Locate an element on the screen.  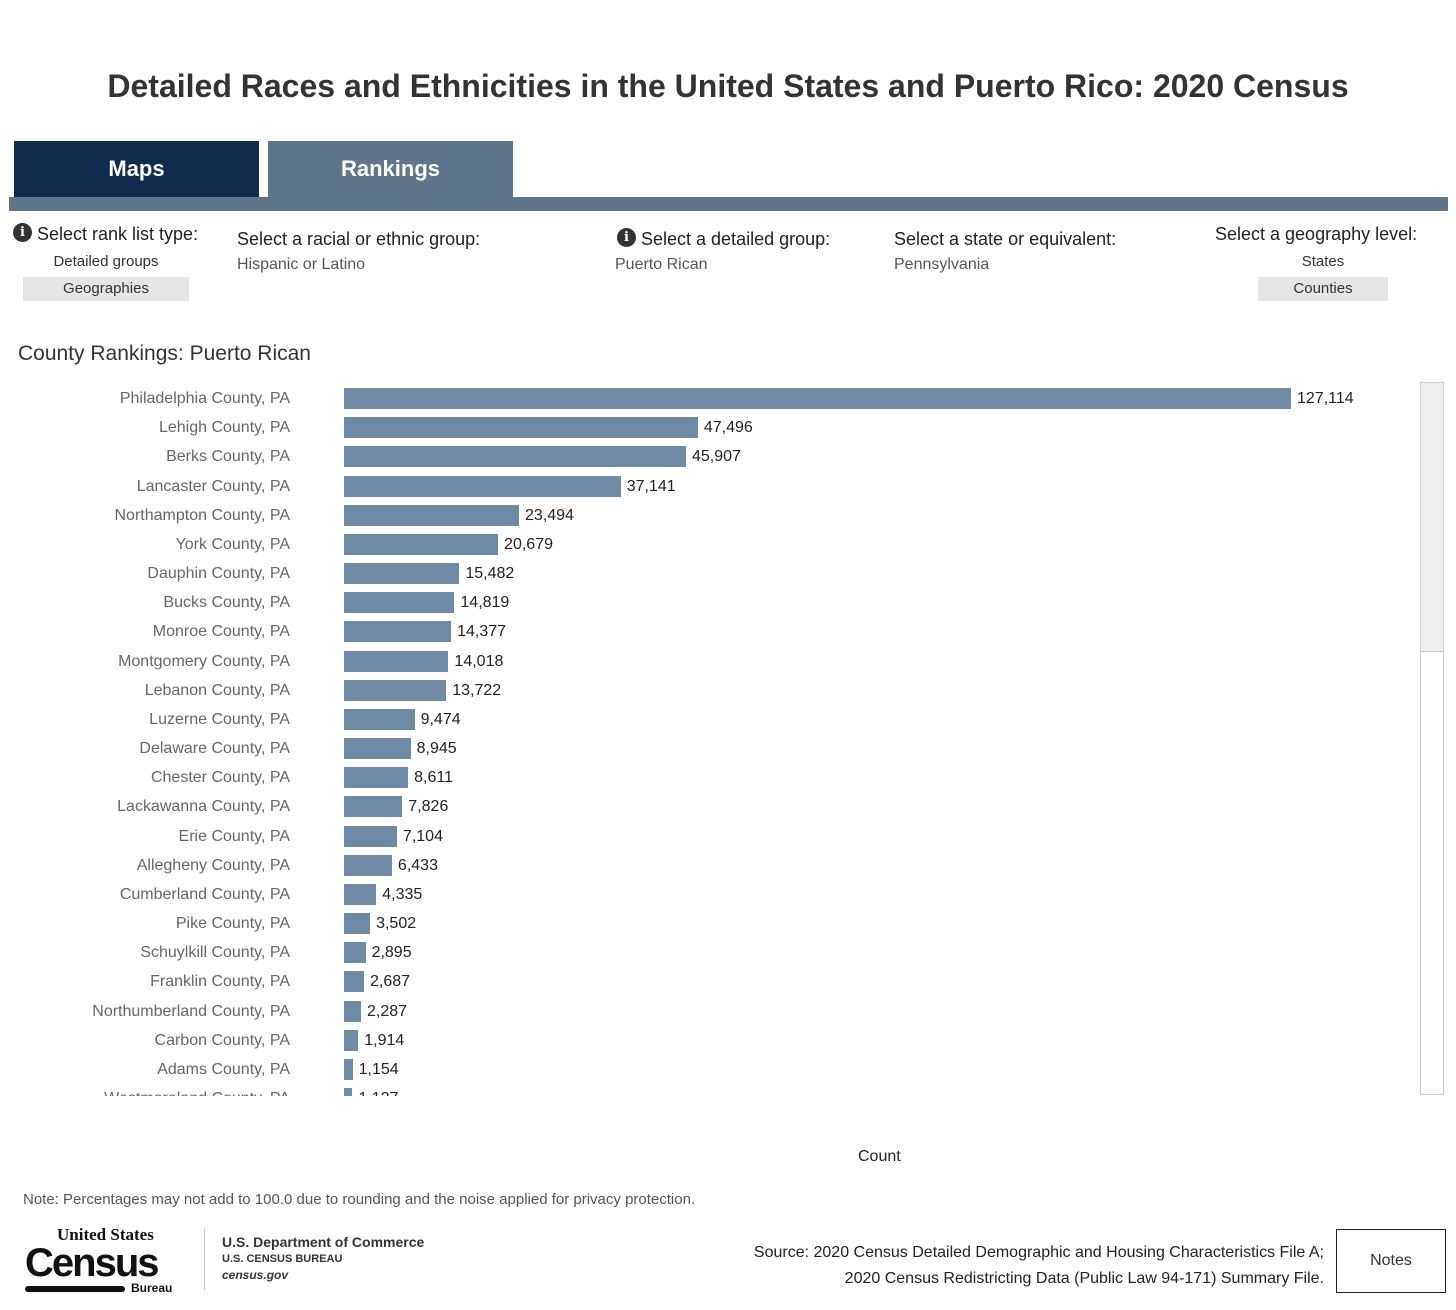
option-counties: Counties is located at coordinates (1323, 289).